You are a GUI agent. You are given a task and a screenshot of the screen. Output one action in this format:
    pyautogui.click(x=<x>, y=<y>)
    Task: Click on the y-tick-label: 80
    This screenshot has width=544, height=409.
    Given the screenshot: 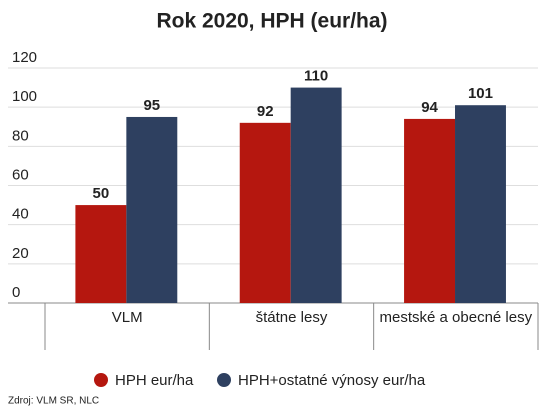 What is the action you would take?
    pyautogui.click(x=20, y=135)
    